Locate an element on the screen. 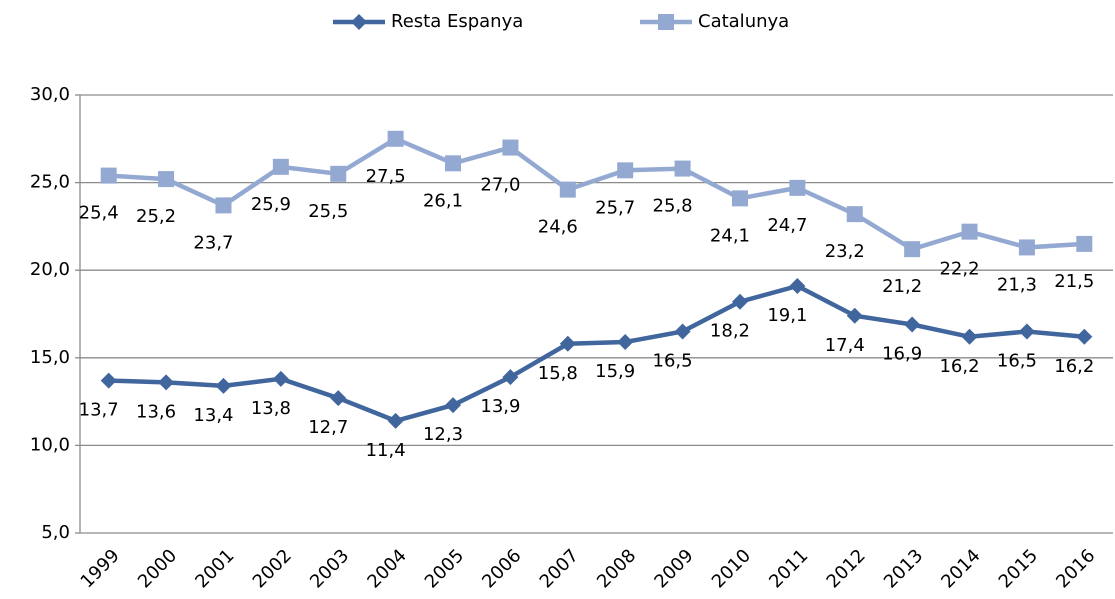 Image resolution: width=1115 pixels, height=599 pixels. x-tick-label: 2007 is located at coordinates (559, 568).